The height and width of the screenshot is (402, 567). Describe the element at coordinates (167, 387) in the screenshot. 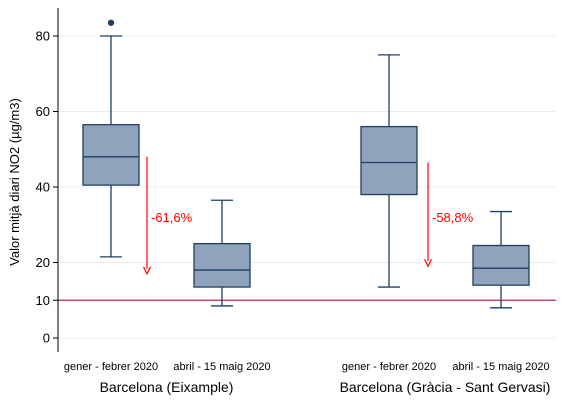

I see `group-label: Barcelona (Eixample)` at that location.